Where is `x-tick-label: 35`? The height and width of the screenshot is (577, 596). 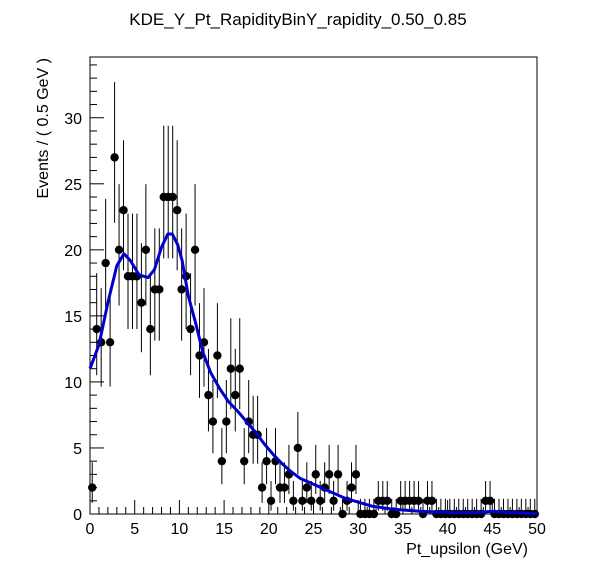 x-tick-label: 35 is located at coordinates (403, 529).